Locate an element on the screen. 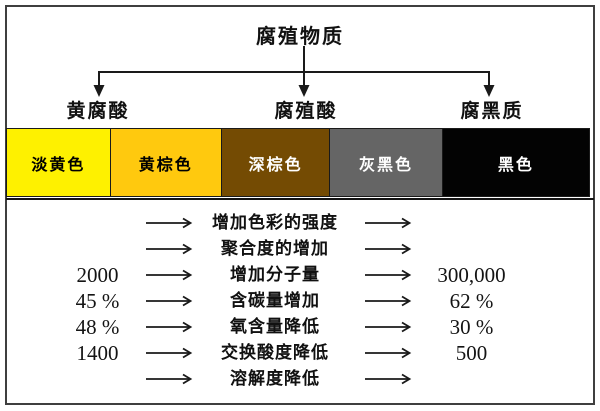  property-row: 溶解度降低 is located at coordinates (300, 379).